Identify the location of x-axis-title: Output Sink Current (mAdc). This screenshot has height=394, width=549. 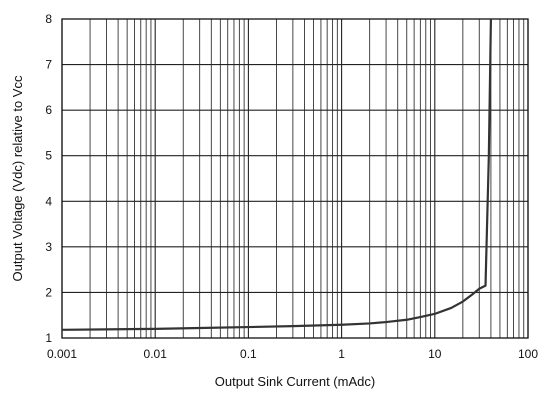
(295, 381).